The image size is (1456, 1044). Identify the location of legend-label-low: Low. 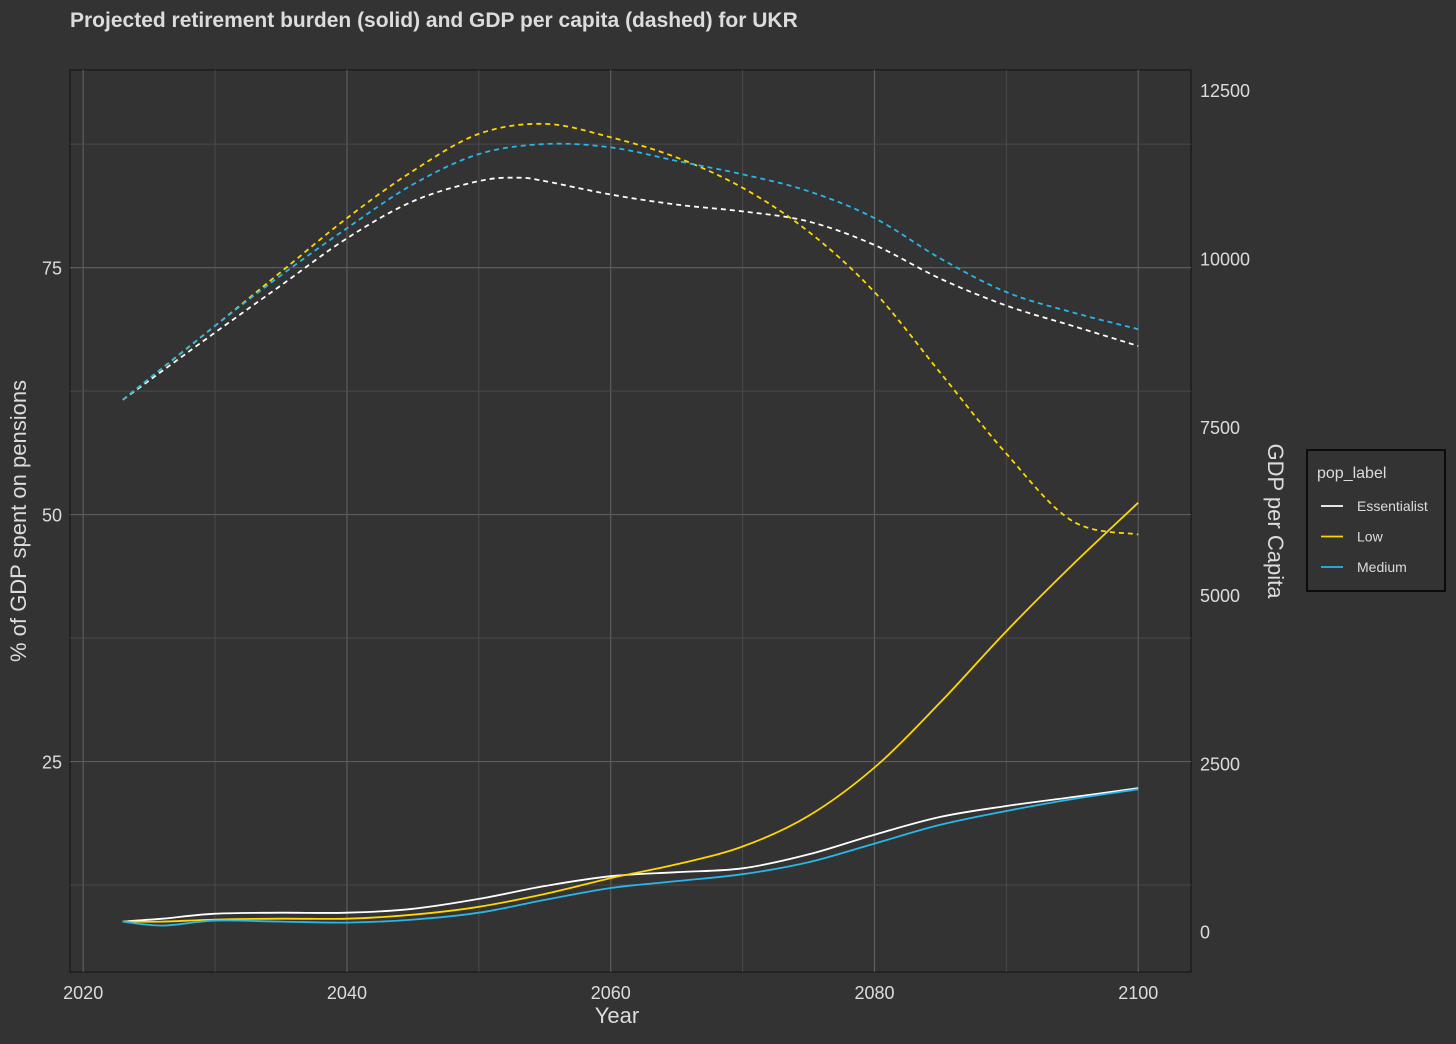
(1370, 537).